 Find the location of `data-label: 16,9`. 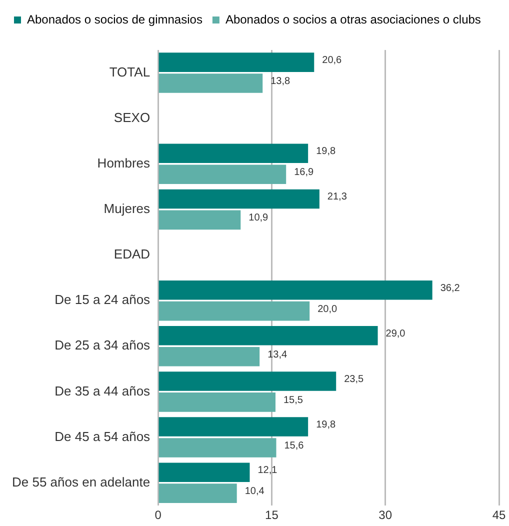

data-label: 16,9 is located at coordinates (304, 172).